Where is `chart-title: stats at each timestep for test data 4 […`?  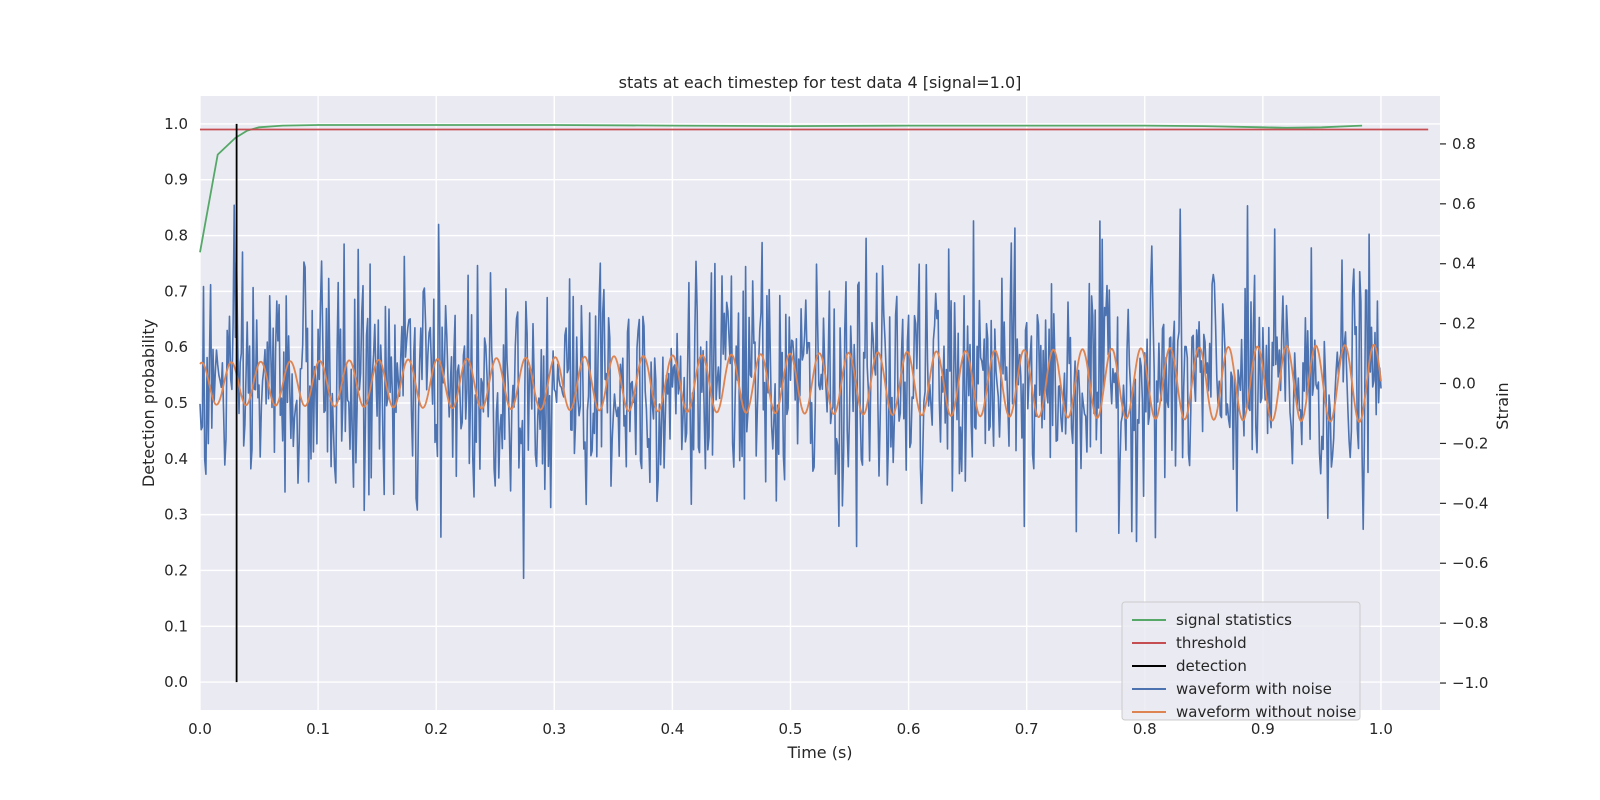 chart-title: stats at each timestep for test data 4 [… is located at coordinates (820, 82).